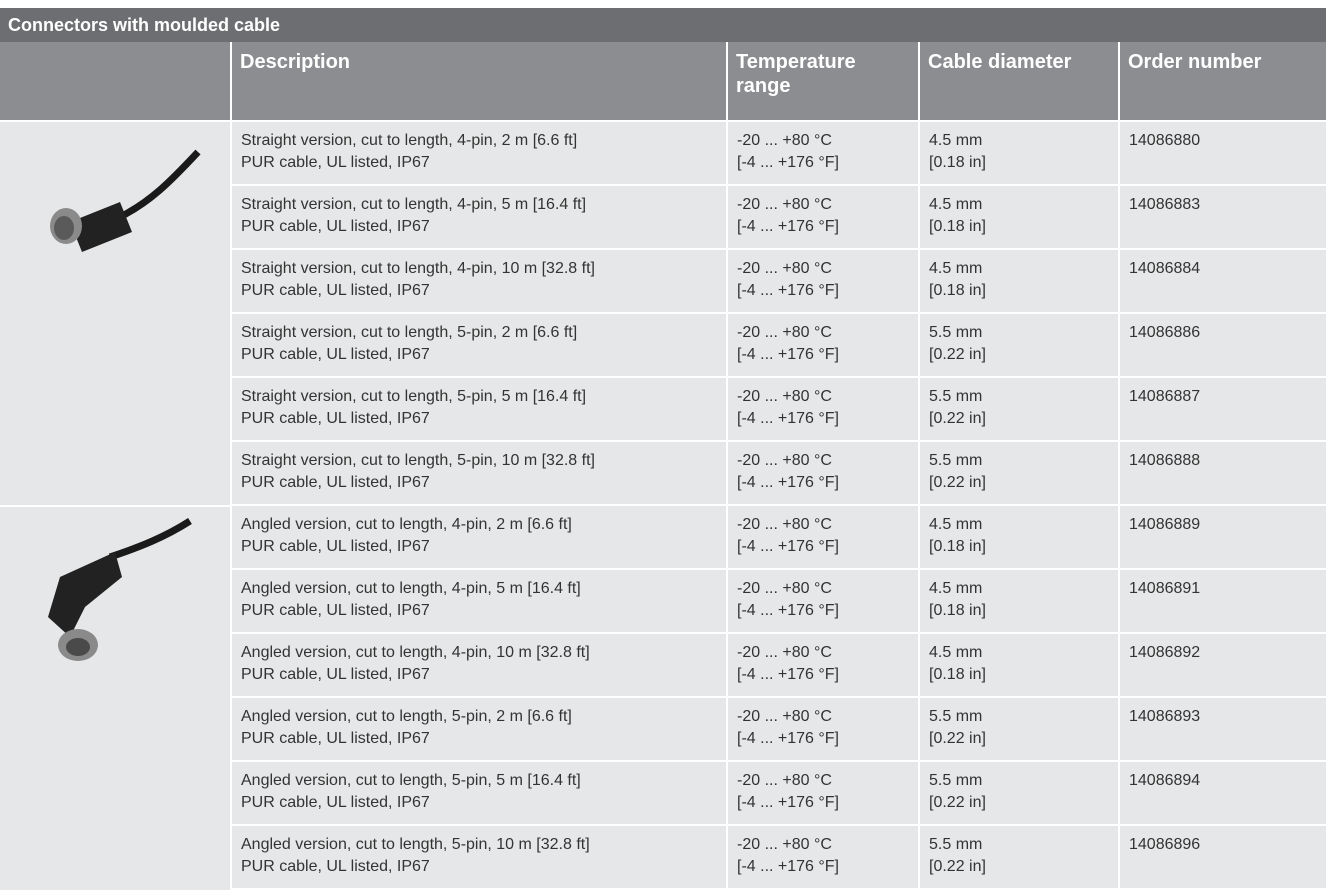  I want to click on cell-text: 14086887, so click(1165, 396).